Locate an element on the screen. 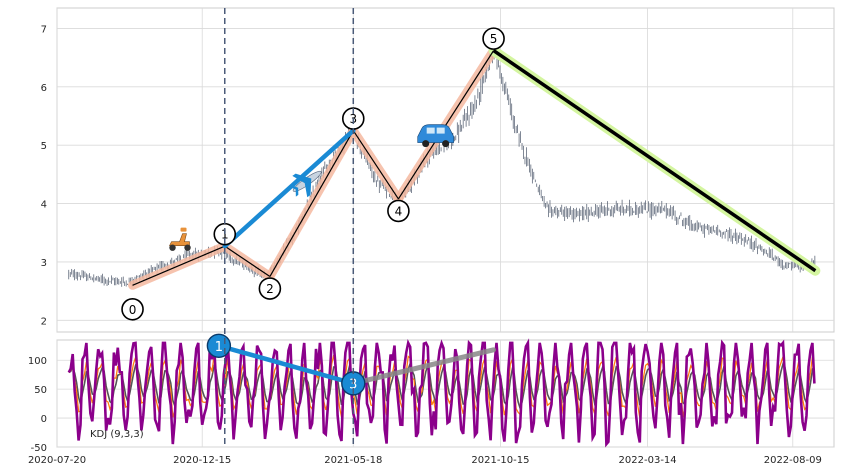 Image resolution: width=841 pixels, height=471 pixels. airplane-icon is located at coordinates (305, 184).